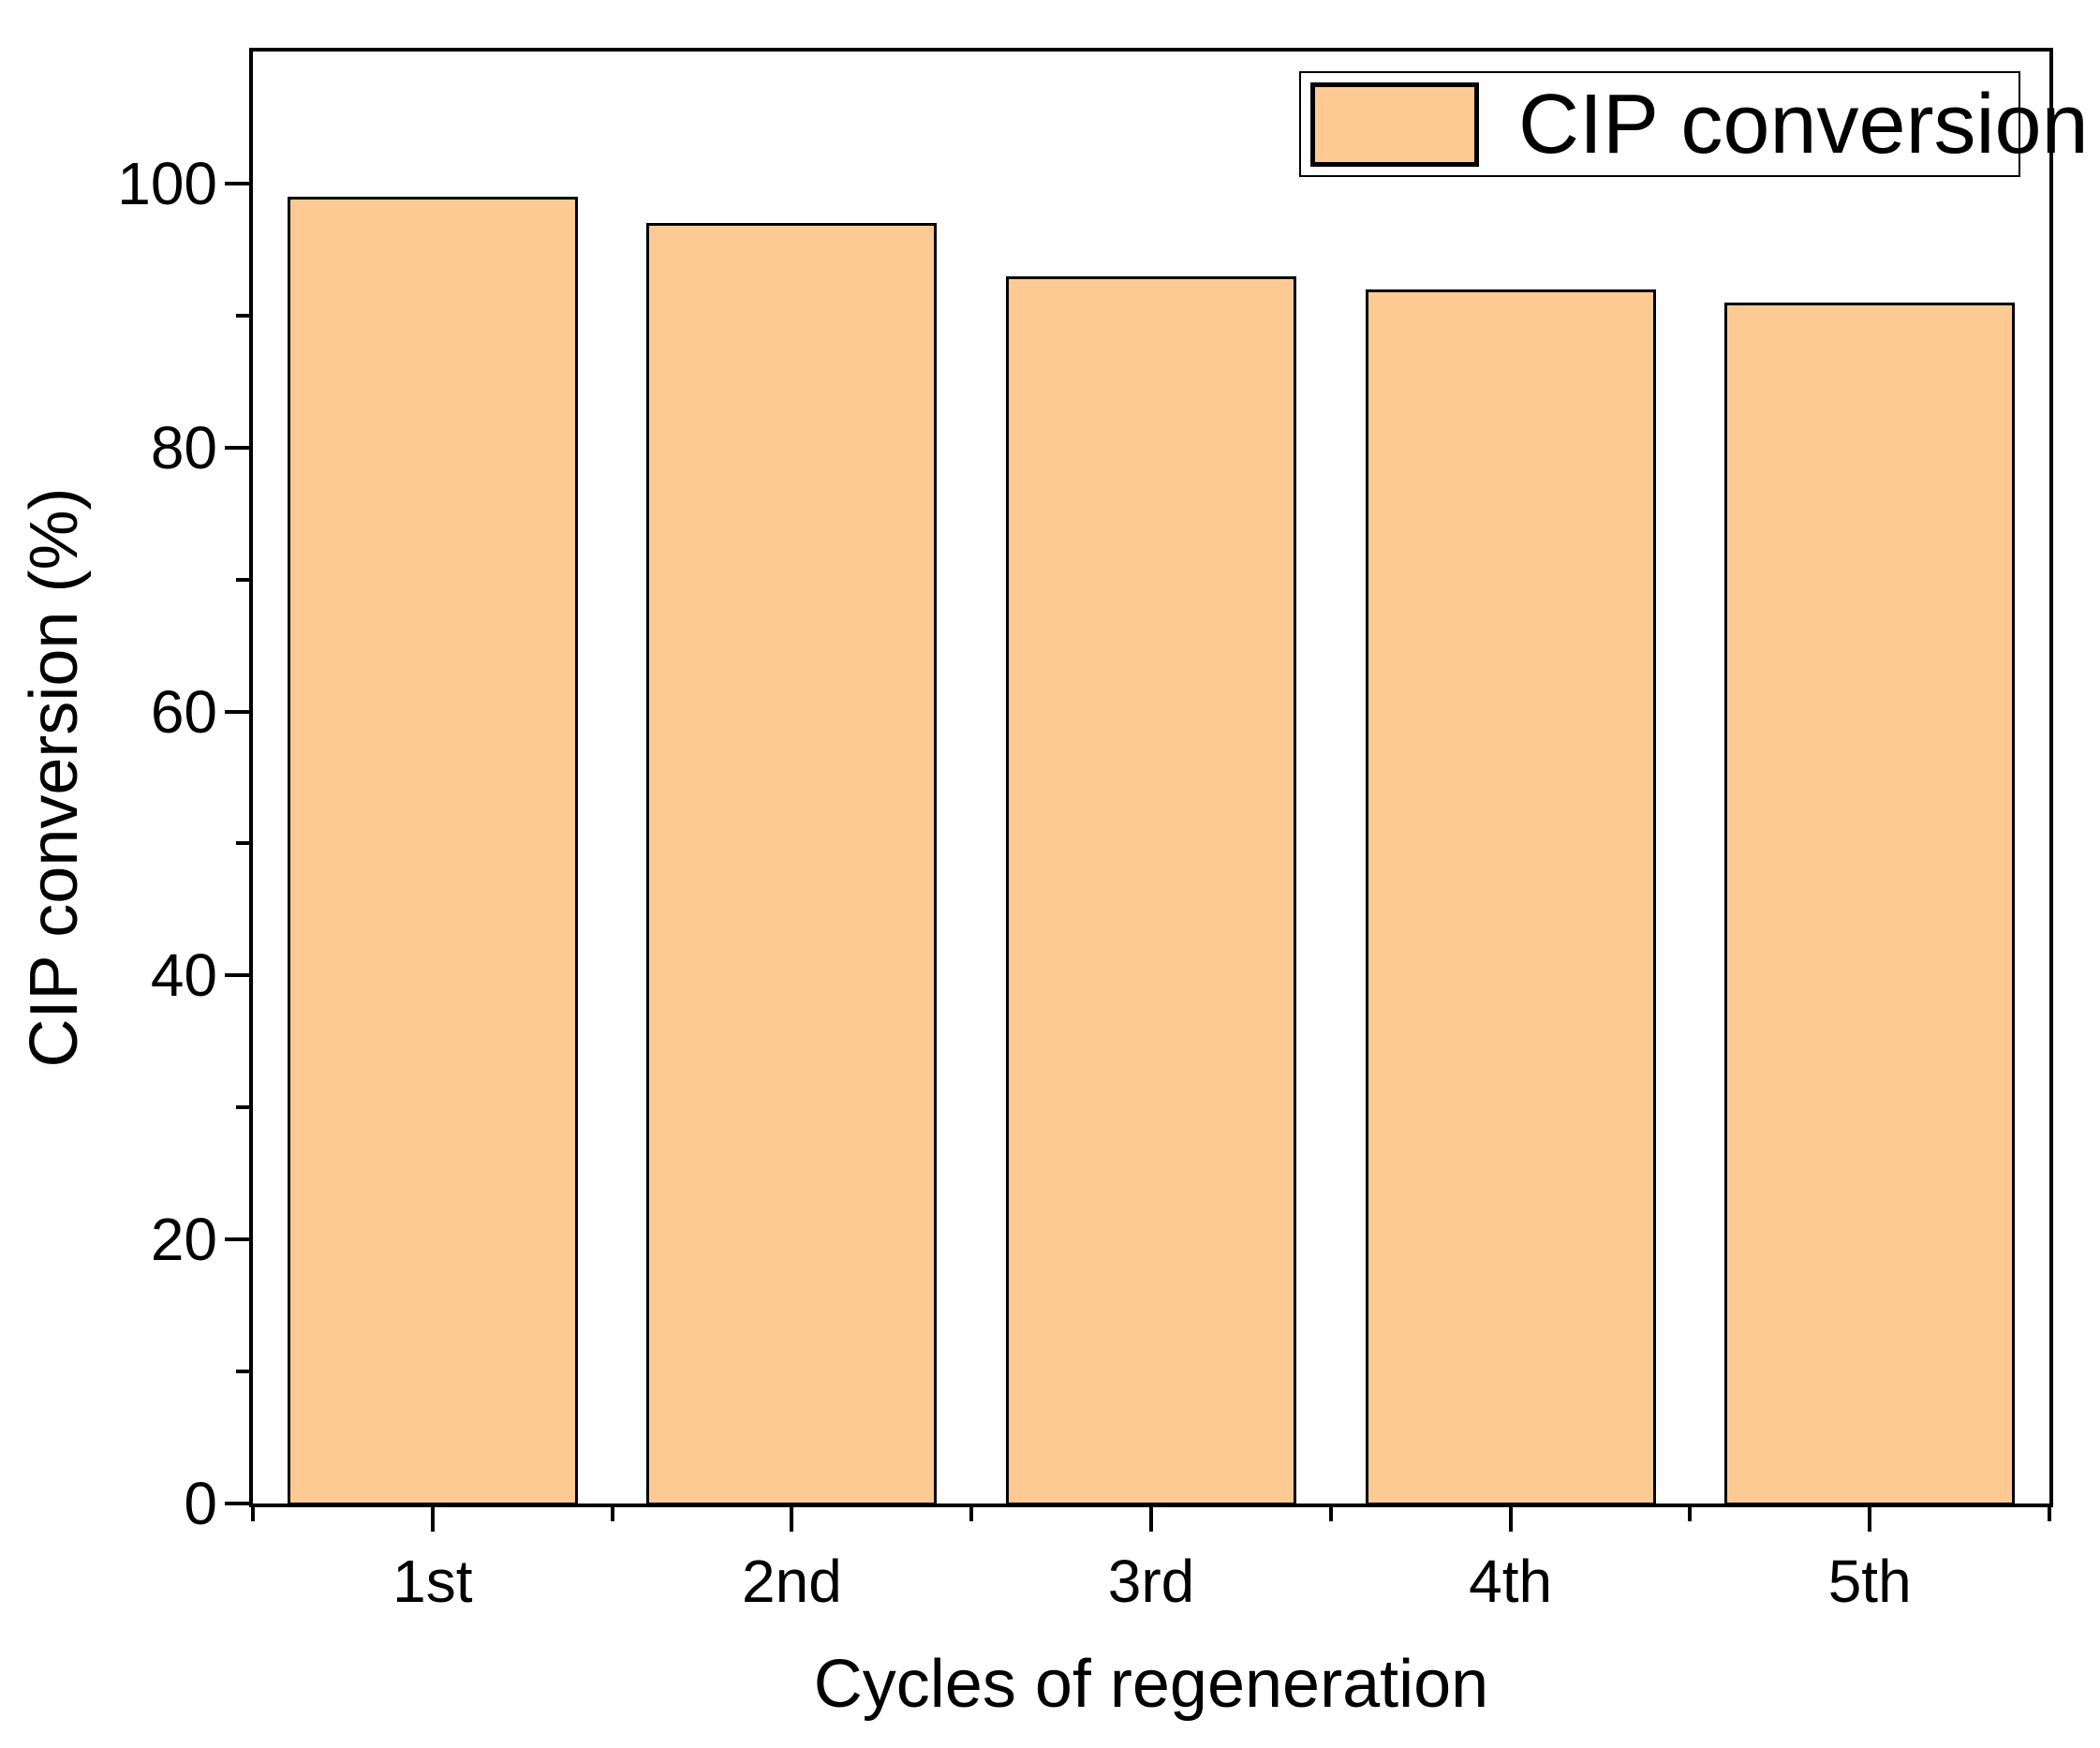 This screenshot has width=2100, height=1748. What do you see at coordinates (184, 976) in the screenshot?
I see `y-tick-label: 40` at bounding box center [184, 976].